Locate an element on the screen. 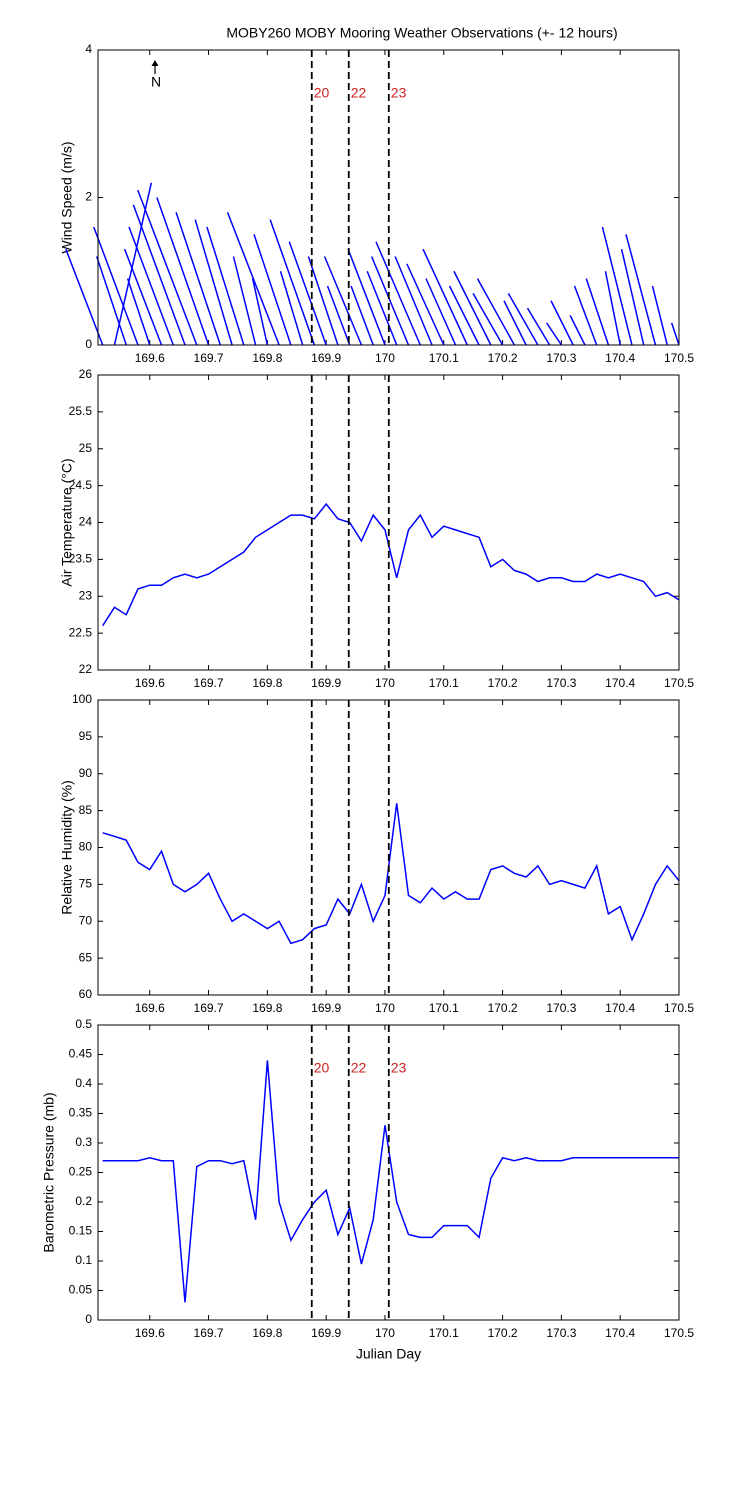  y-tick-label: 22.5 is located at coordinates (81, 632).